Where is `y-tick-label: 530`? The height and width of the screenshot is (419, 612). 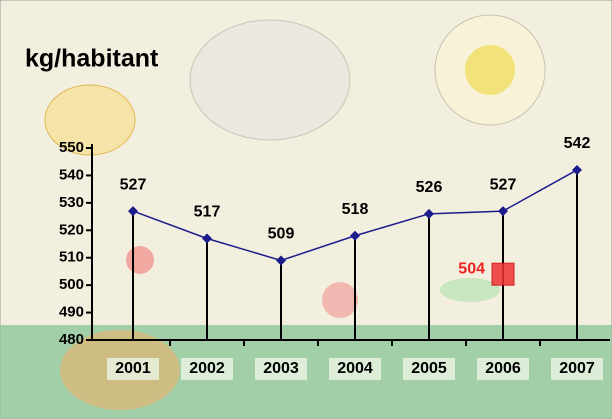 y-tick-label: 530 is located at coordinates (71, 202).